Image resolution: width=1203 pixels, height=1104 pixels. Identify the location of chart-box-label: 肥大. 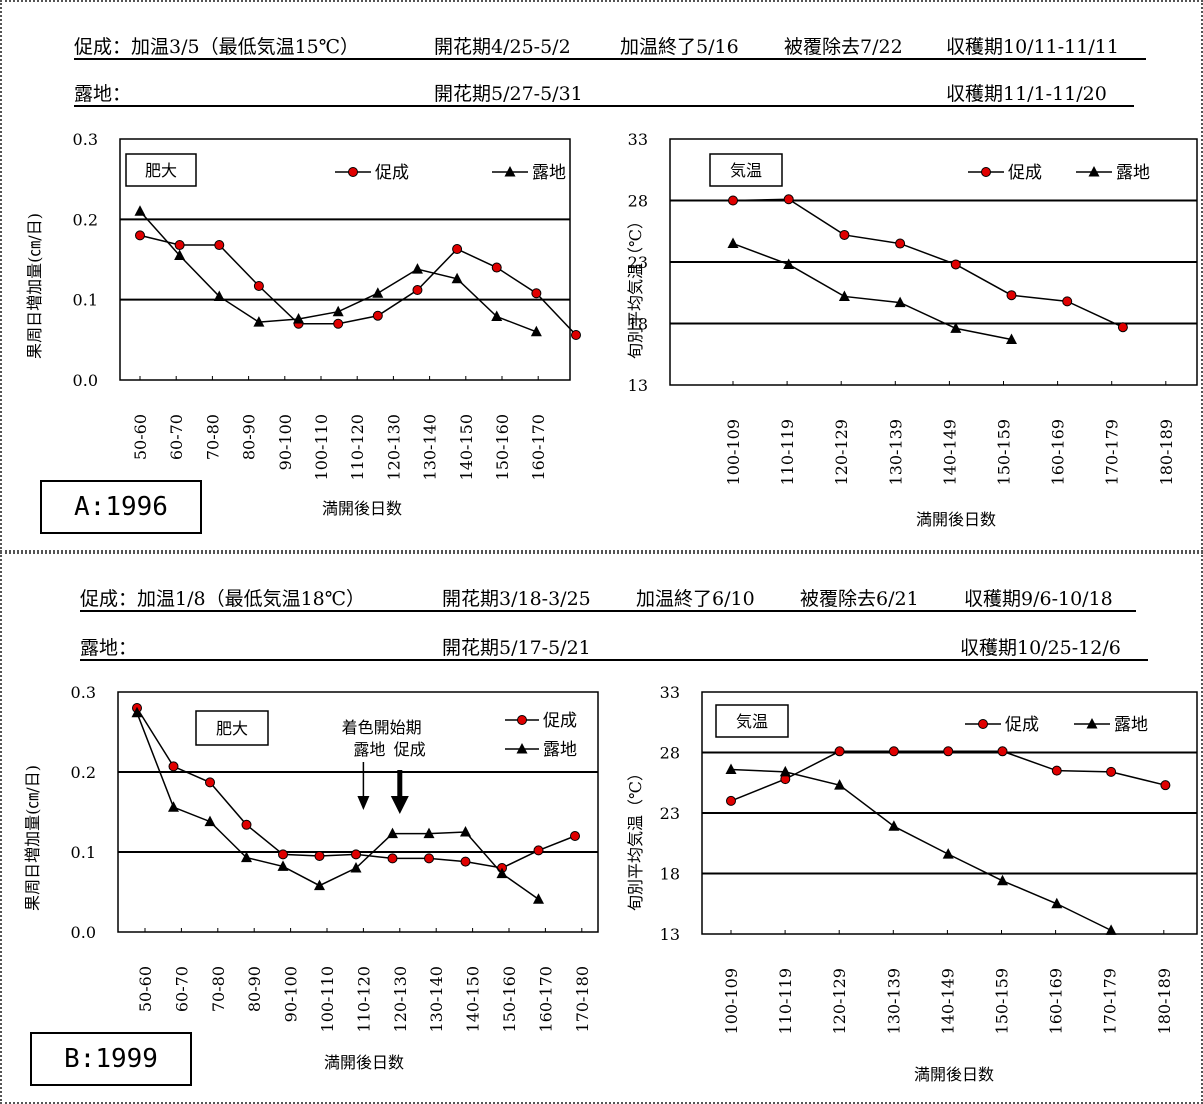
(232, 728).